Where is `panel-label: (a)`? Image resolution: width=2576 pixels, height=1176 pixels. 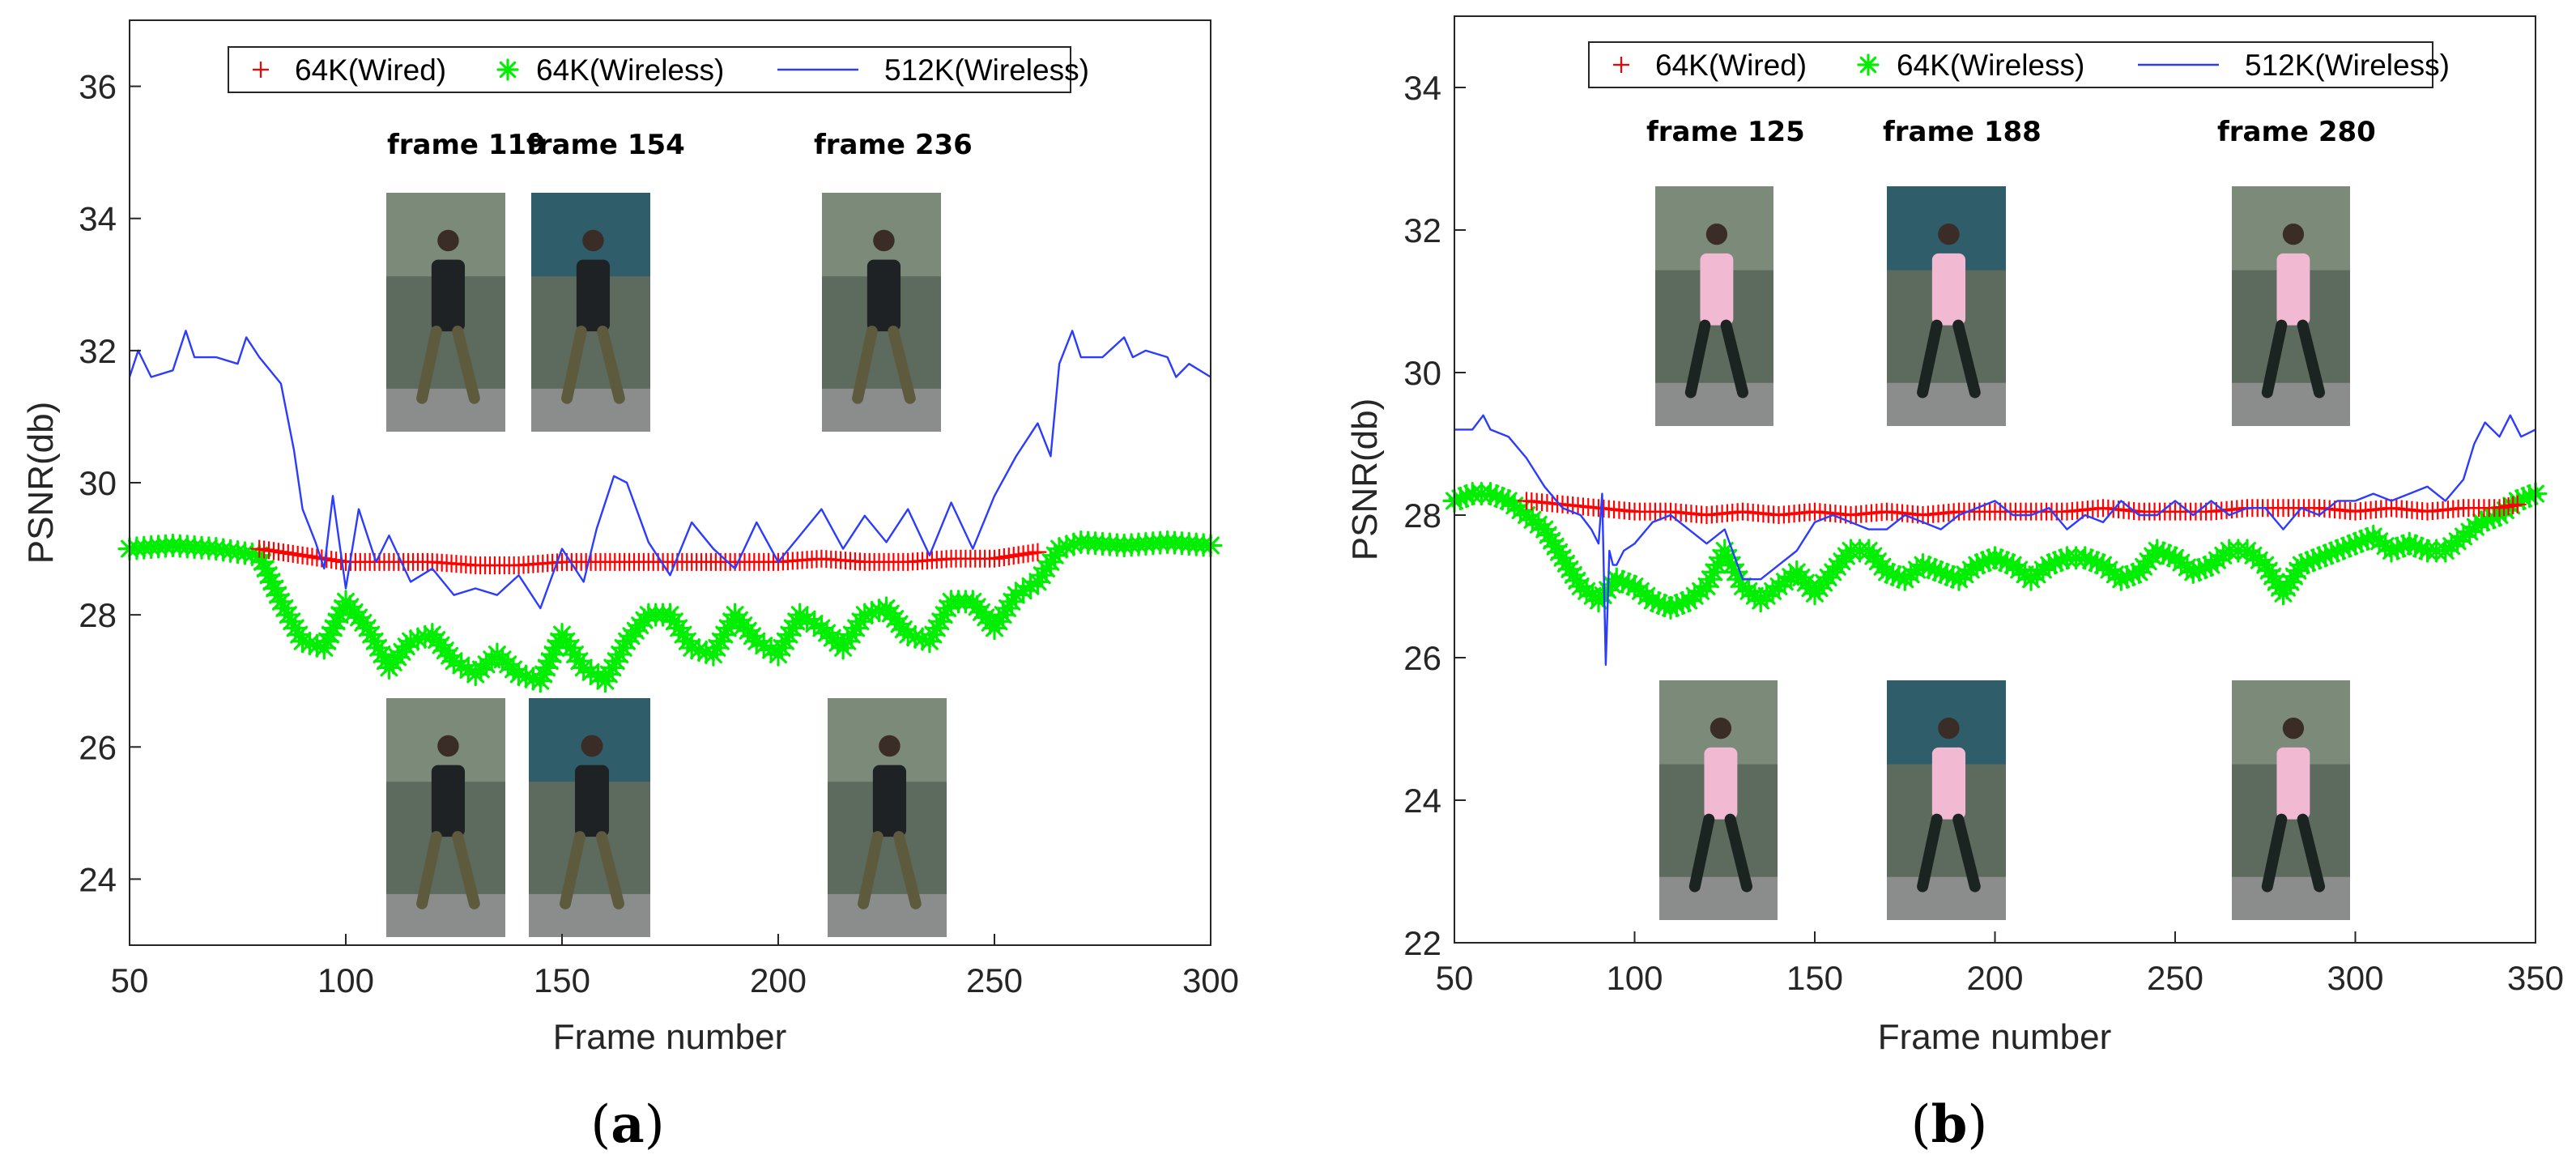 panel-label: (a) is located at coordinates (627, 1124).